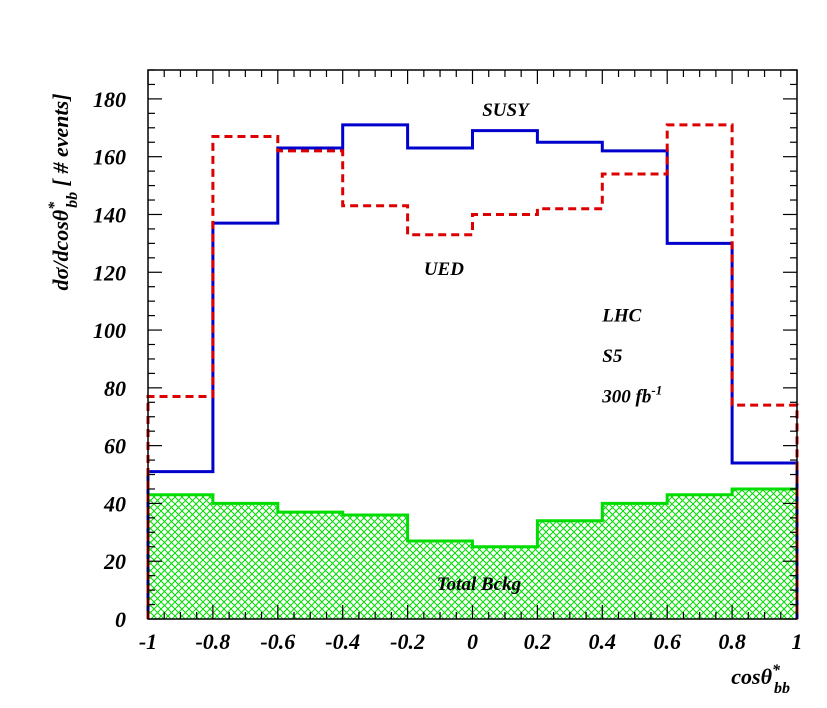 This screenshot has height=708, width=827. What do you see at coordinates (407, 641) in the screenshot?
I see `x-tick-label: -0.2` at bounding box center [407, 641].